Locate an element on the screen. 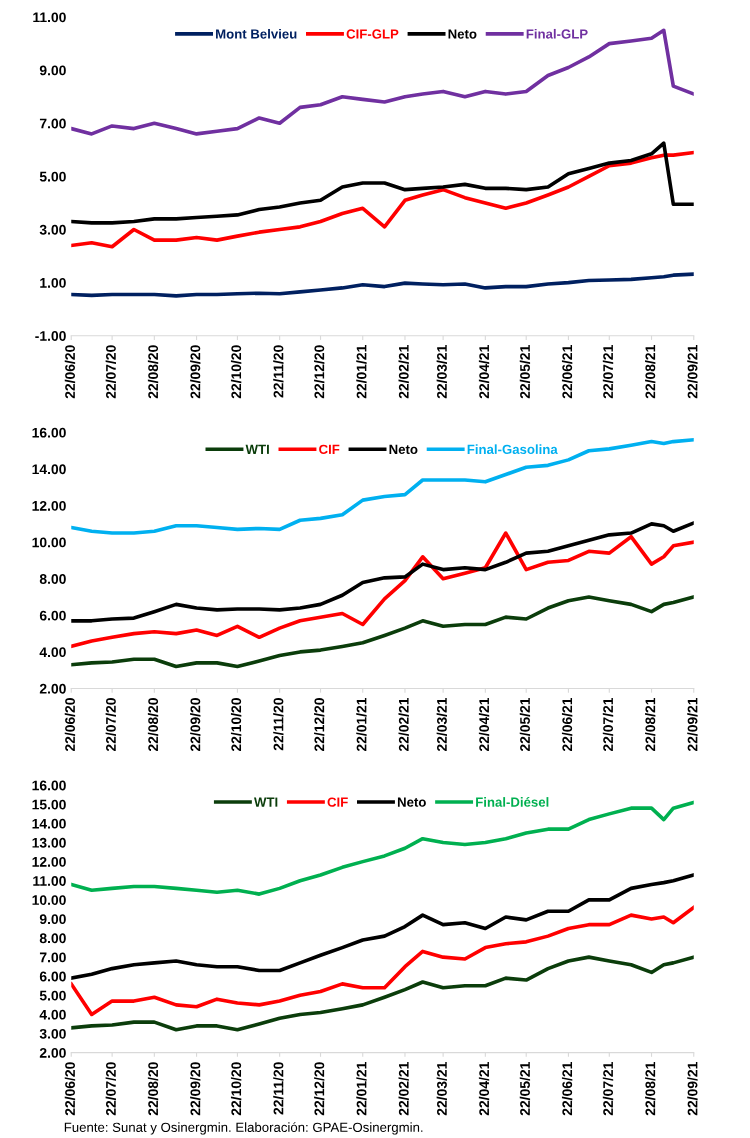 The width and height of the screenshot is (750, 1138). y-tick-label: 1.00 is located at coordinates (53, 282).